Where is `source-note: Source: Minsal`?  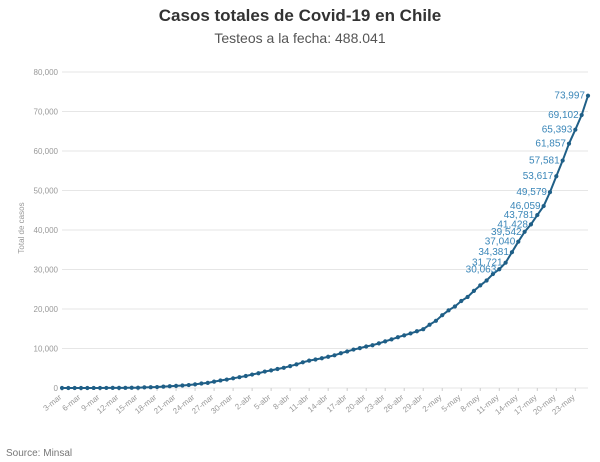 source-note: Source: Minsal is located at coordinates (39, 453).